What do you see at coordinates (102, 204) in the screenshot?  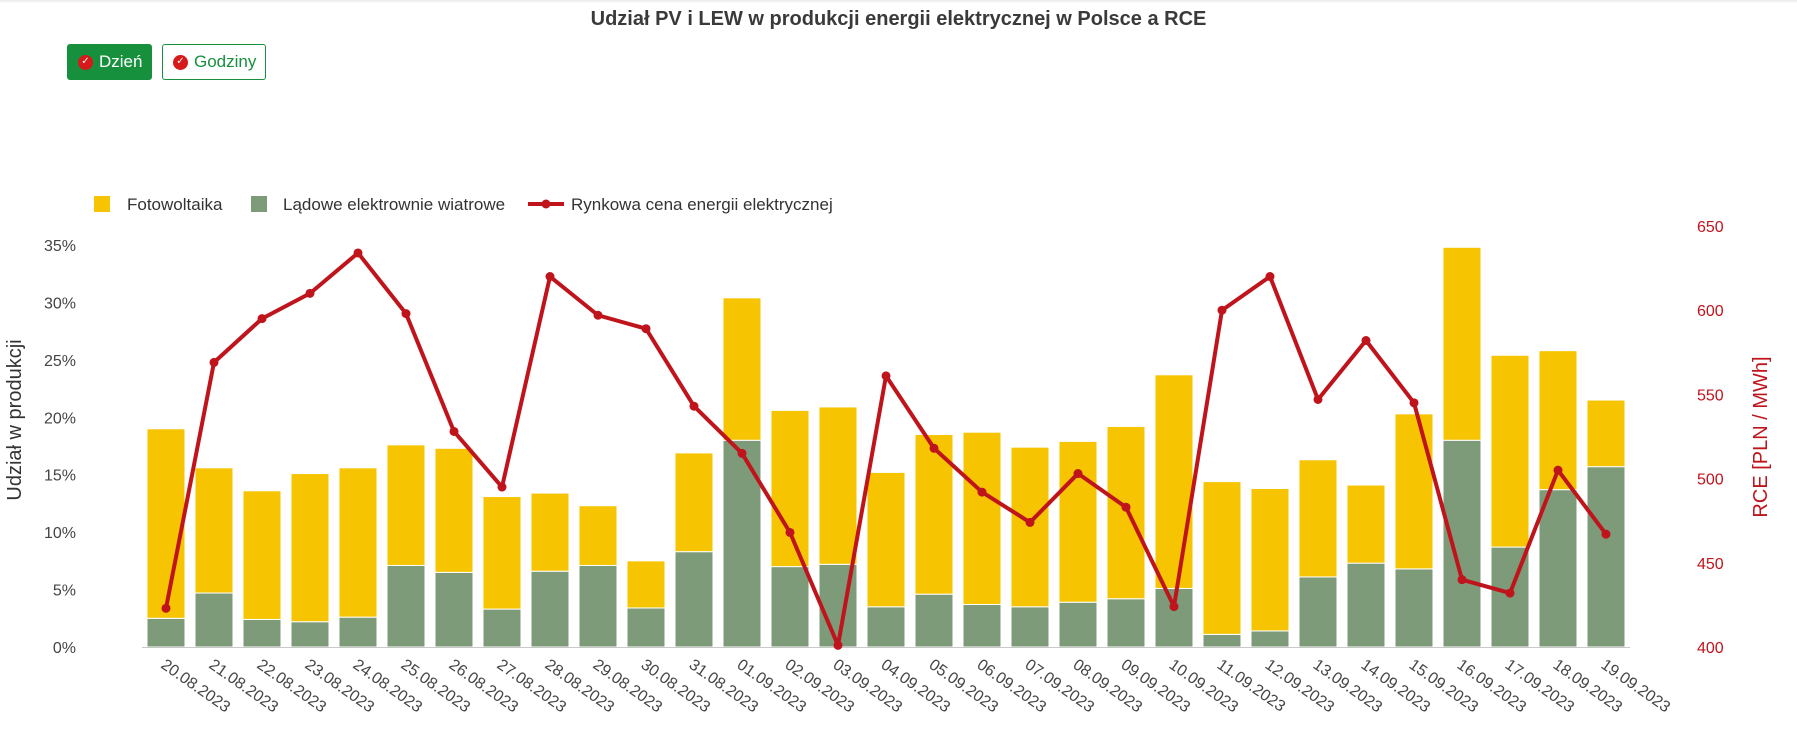 I see `legend-pv-swatch` at bounding box center [102, 204].